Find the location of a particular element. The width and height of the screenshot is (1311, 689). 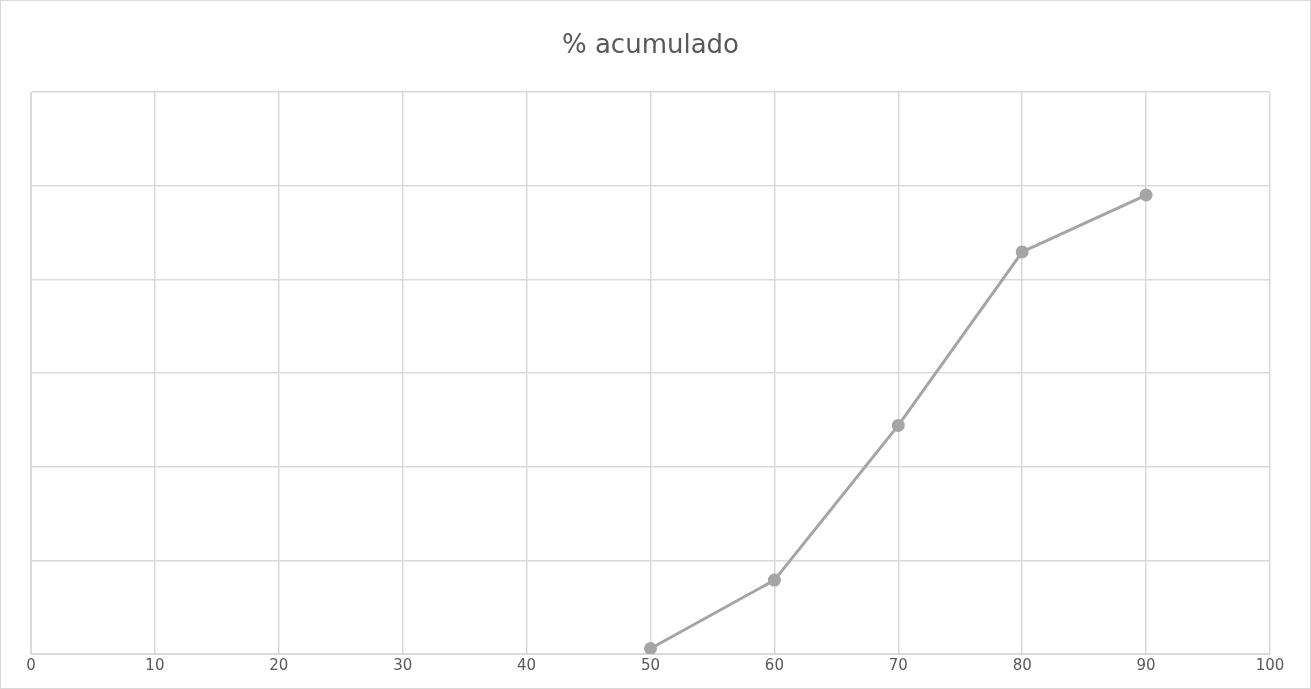

chart-title: % acumulado is located at coordinates (650, 44).